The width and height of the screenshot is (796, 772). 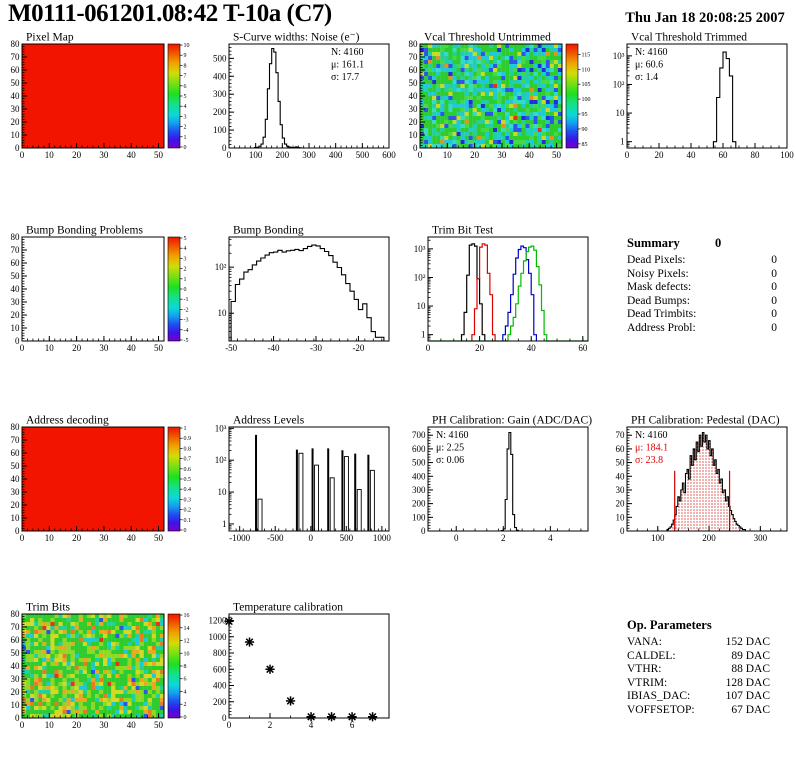 What do you see at coordinates (647, 682) in the screenshot?
I see `op-parameter-label: VTRIM:` at bounding box center [647, 682].